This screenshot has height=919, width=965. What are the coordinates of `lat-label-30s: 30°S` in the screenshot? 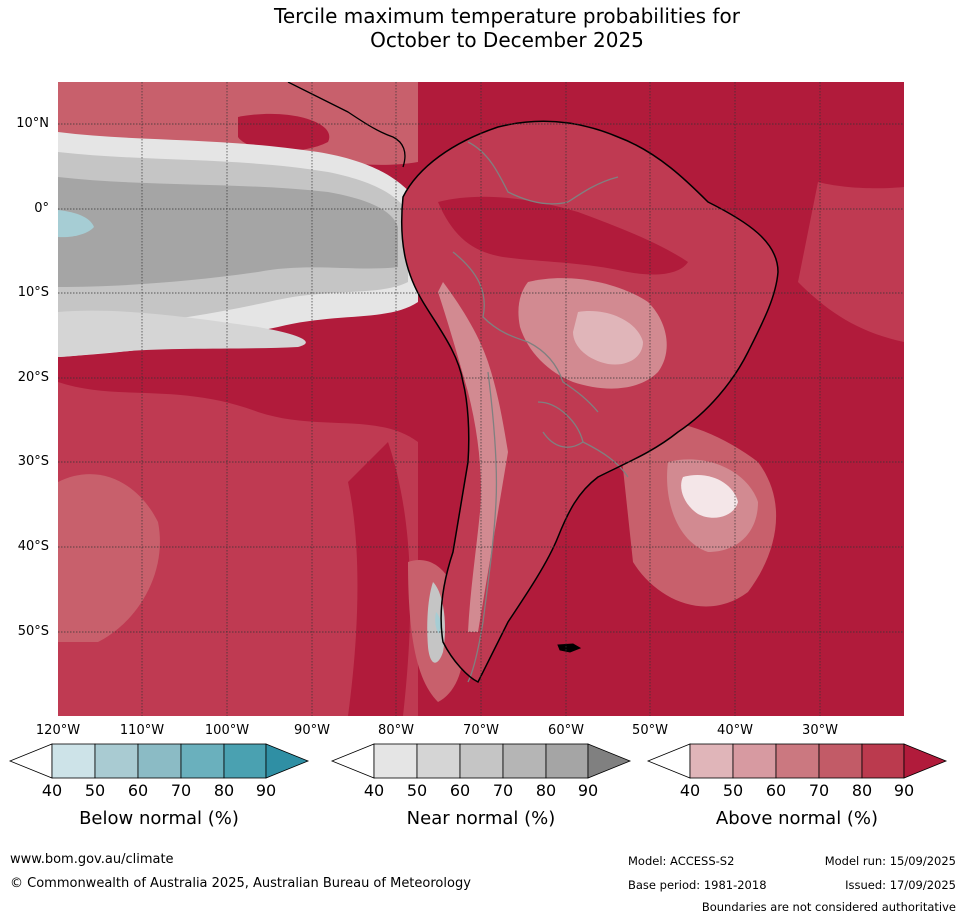 It's located at (33, 461).